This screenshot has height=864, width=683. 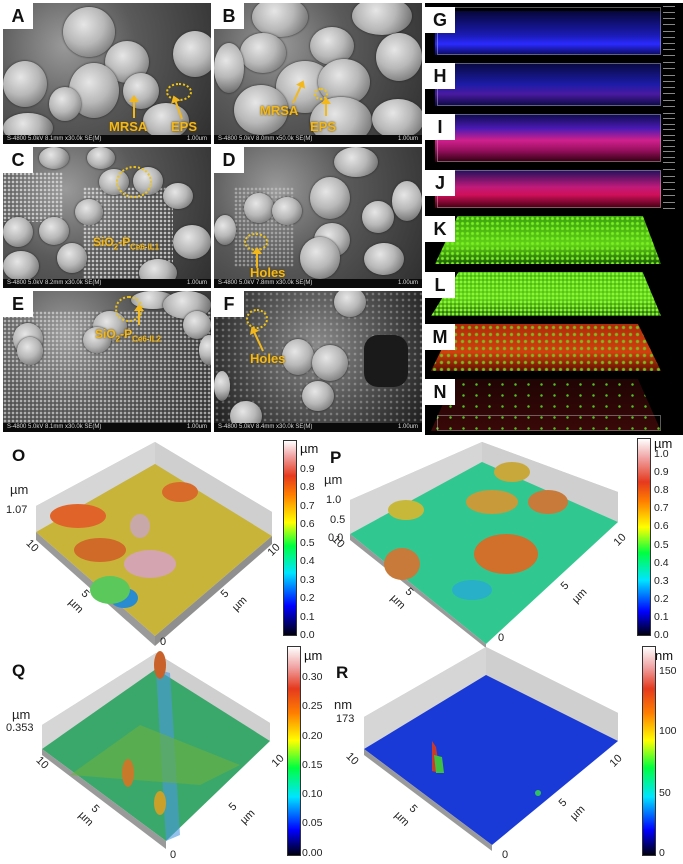 I want to click on z-tick-1.0: 1.0, so click(x=334, y=500).